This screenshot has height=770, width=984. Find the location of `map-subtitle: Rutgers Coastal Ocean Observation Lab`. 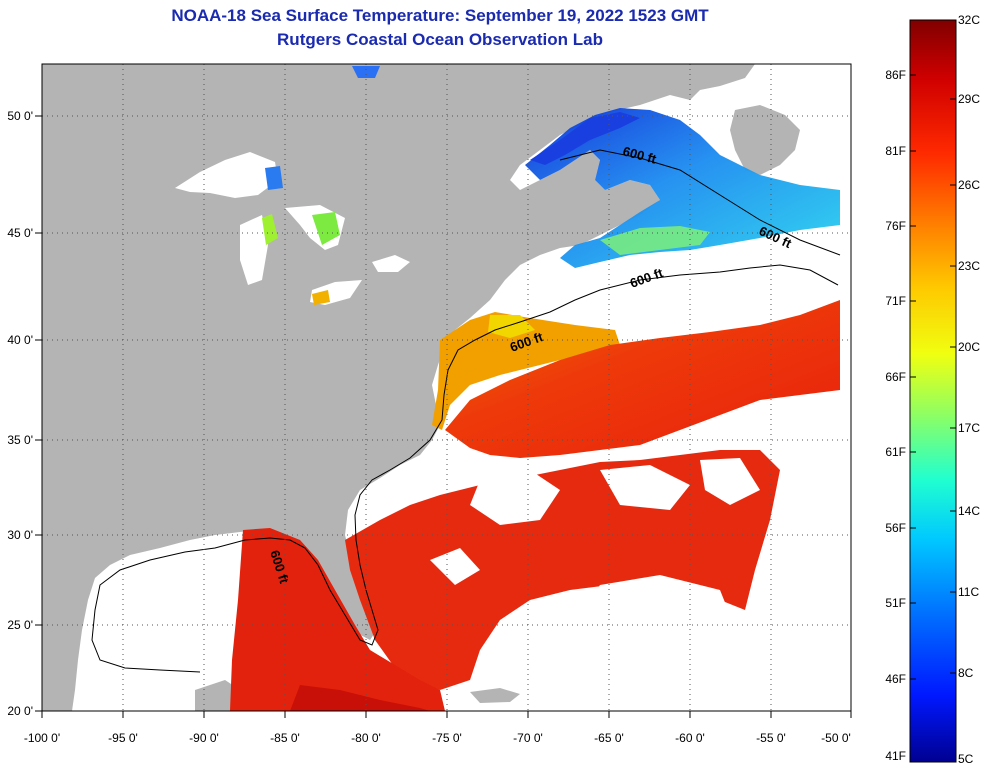

map-subtitle: Rutgers Coastal Ocean Observation Lab is located at coordinates (440, 39).